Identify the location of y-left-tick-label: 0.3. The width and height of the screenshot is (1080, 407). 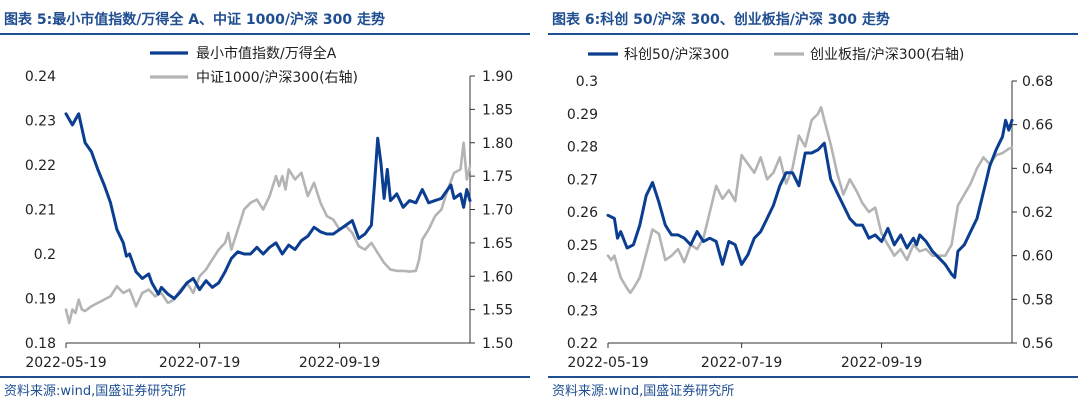
(587, 82).